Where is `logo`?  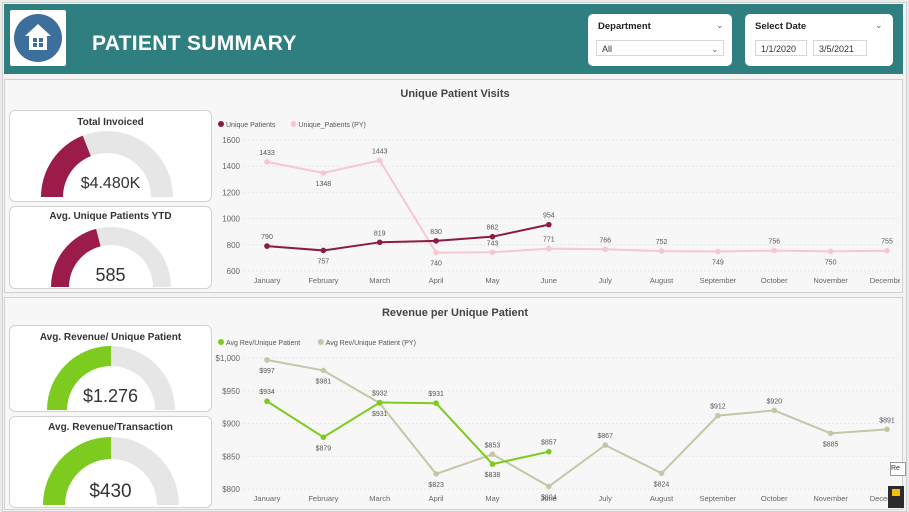
logo is located at coordinates (38, 38).